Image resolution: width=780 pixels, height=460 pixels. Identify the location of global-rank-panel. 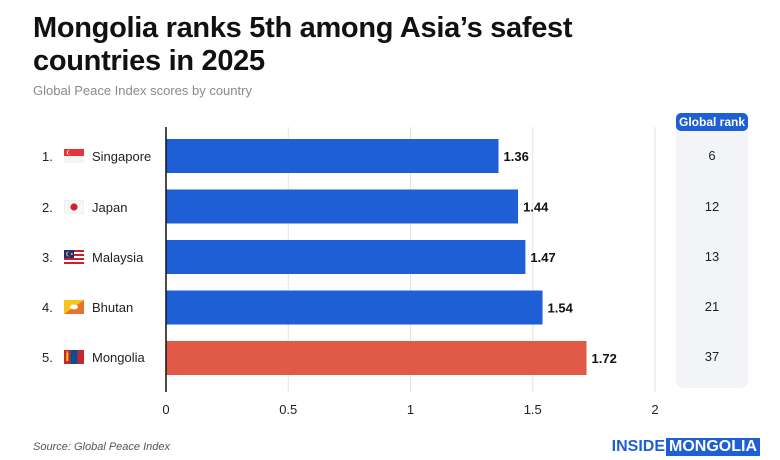
(712, 254).